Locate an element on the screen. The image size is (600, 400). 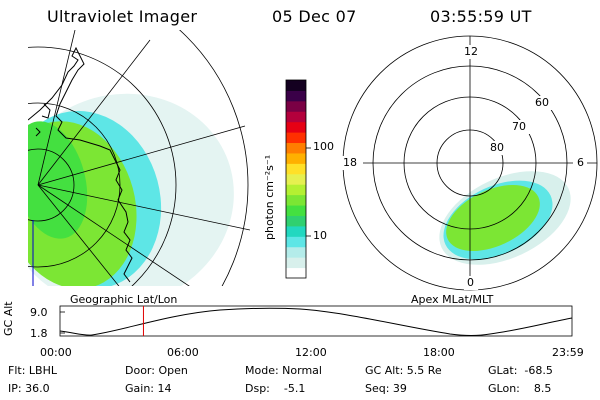
gain-status: Gain: 14 is located at coordinates (148, 388).